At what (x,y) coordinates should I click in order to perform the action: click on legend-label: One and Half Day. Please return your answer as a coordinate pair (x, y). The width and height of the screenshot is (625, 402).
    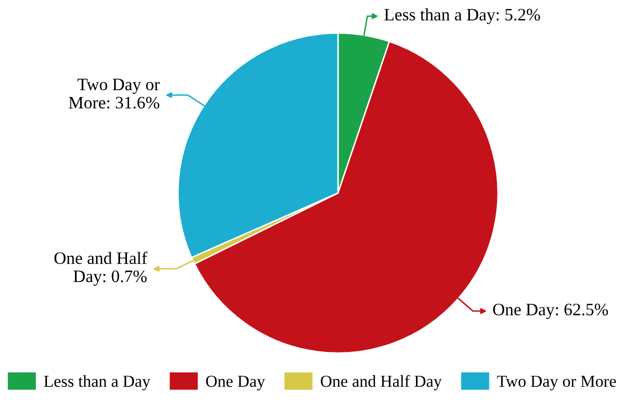
    Looking at the image, I should click on (381, 382).